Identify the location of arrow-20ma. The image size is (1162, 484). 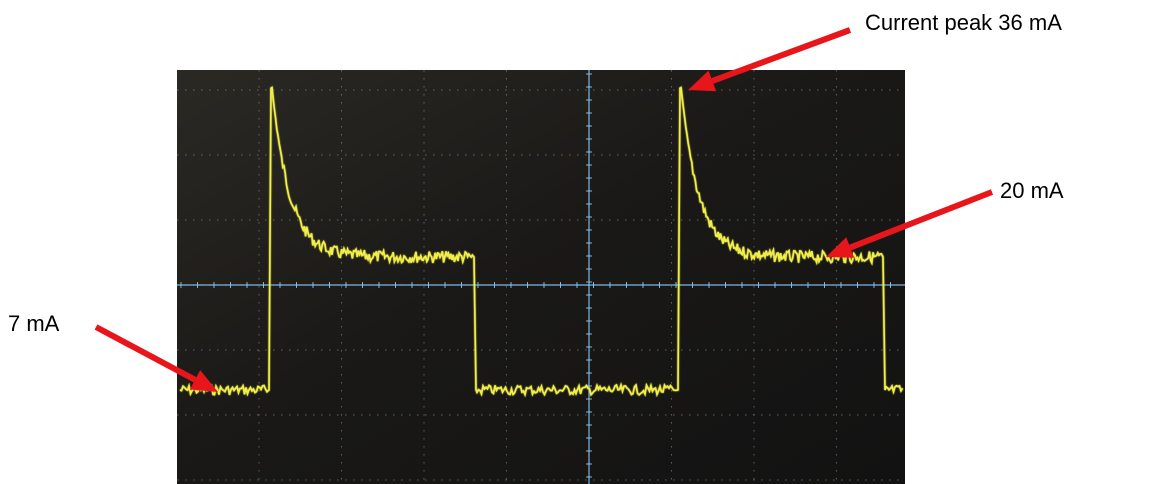
(910, 223).